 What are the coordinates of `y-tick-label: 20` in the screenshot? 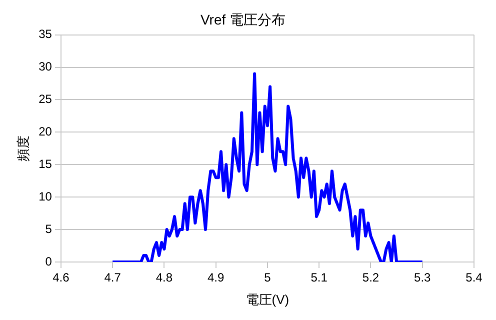 It's located at (45, 131).